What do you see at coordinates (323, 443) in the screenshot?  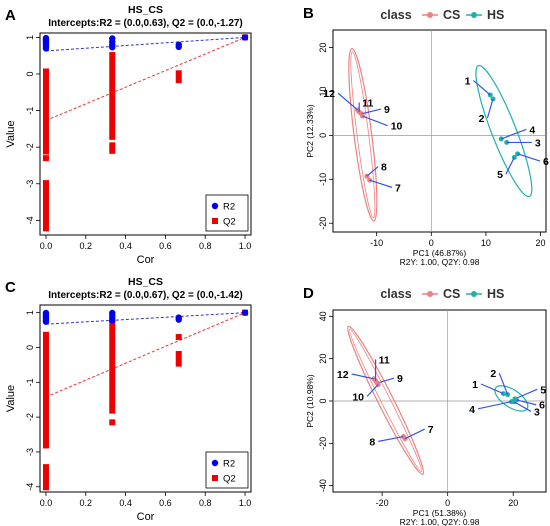 I see `y-tick-label: -20` at bounding box center [323, 443].